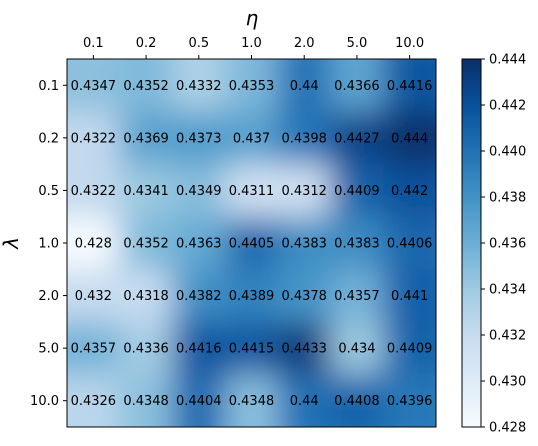 The image size is (538, 446). I want to click on colorbar-tick-label: 0.436, so click(507, 244).